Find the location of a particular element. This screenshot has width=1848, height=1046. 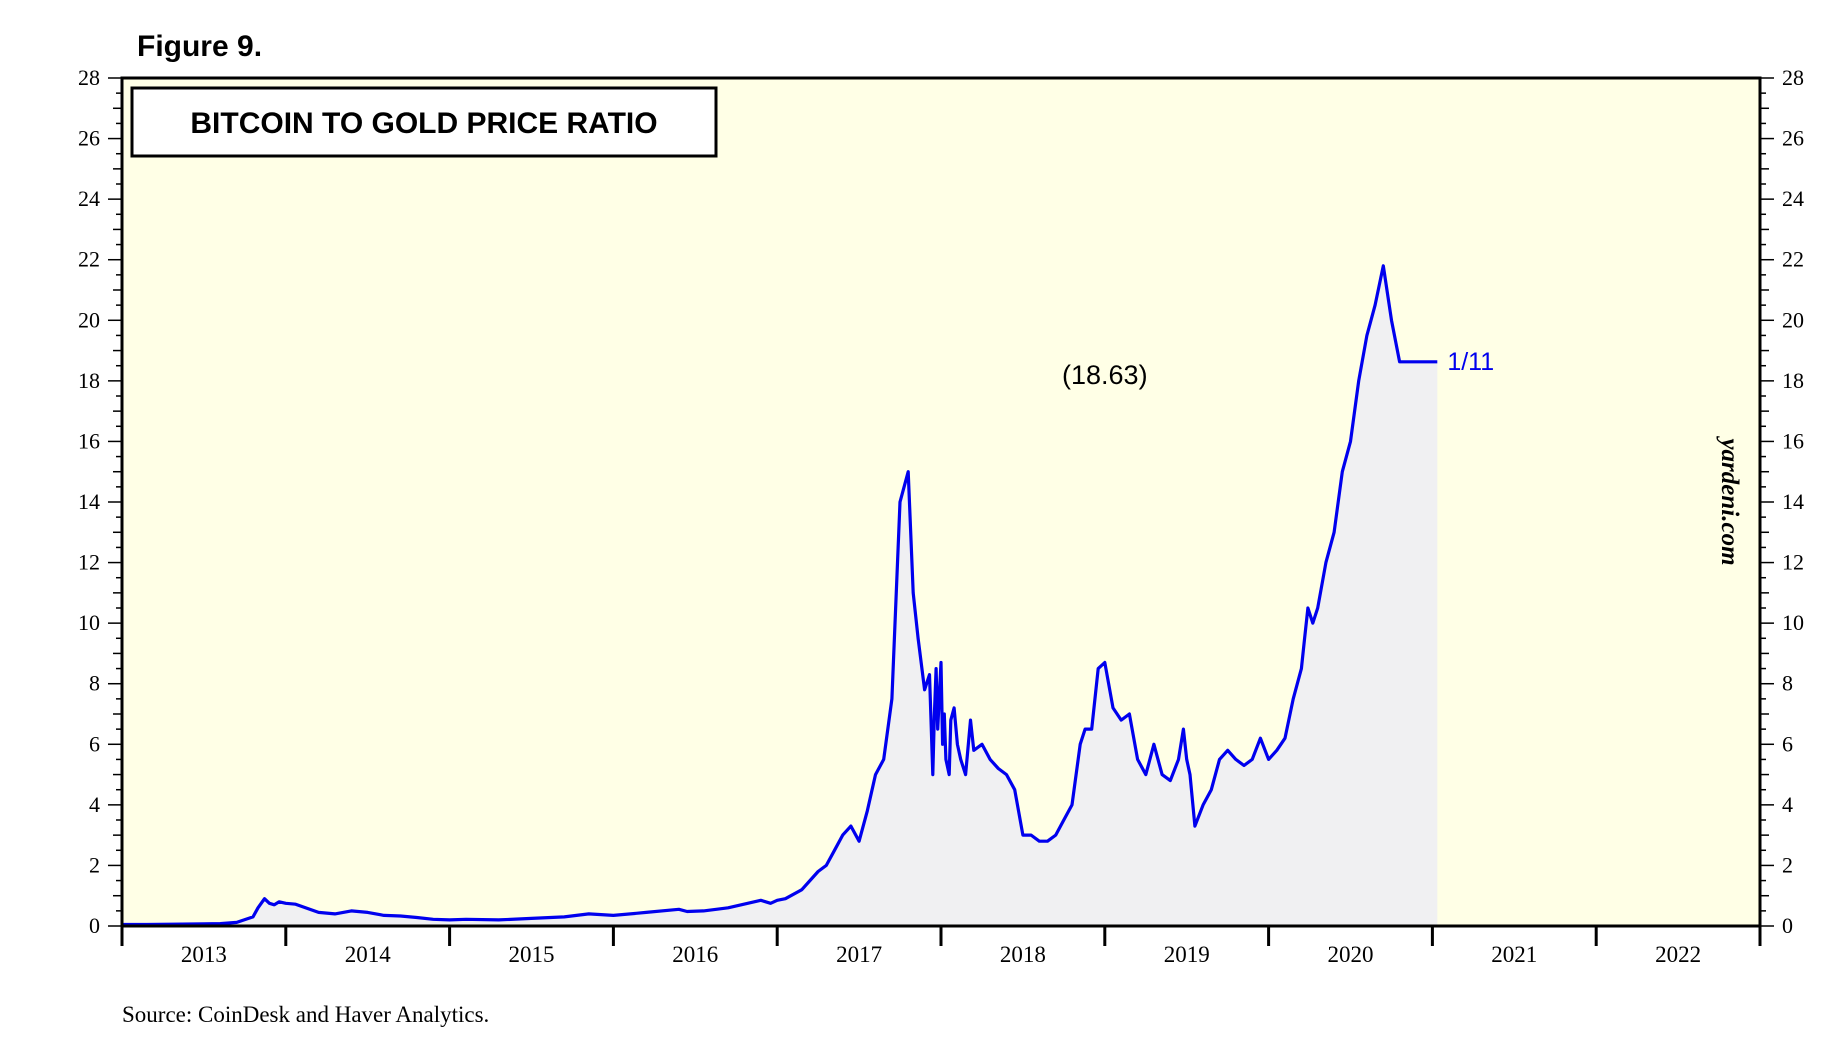

y-tick-label-left: 26 is located at coordinates (89, 138).